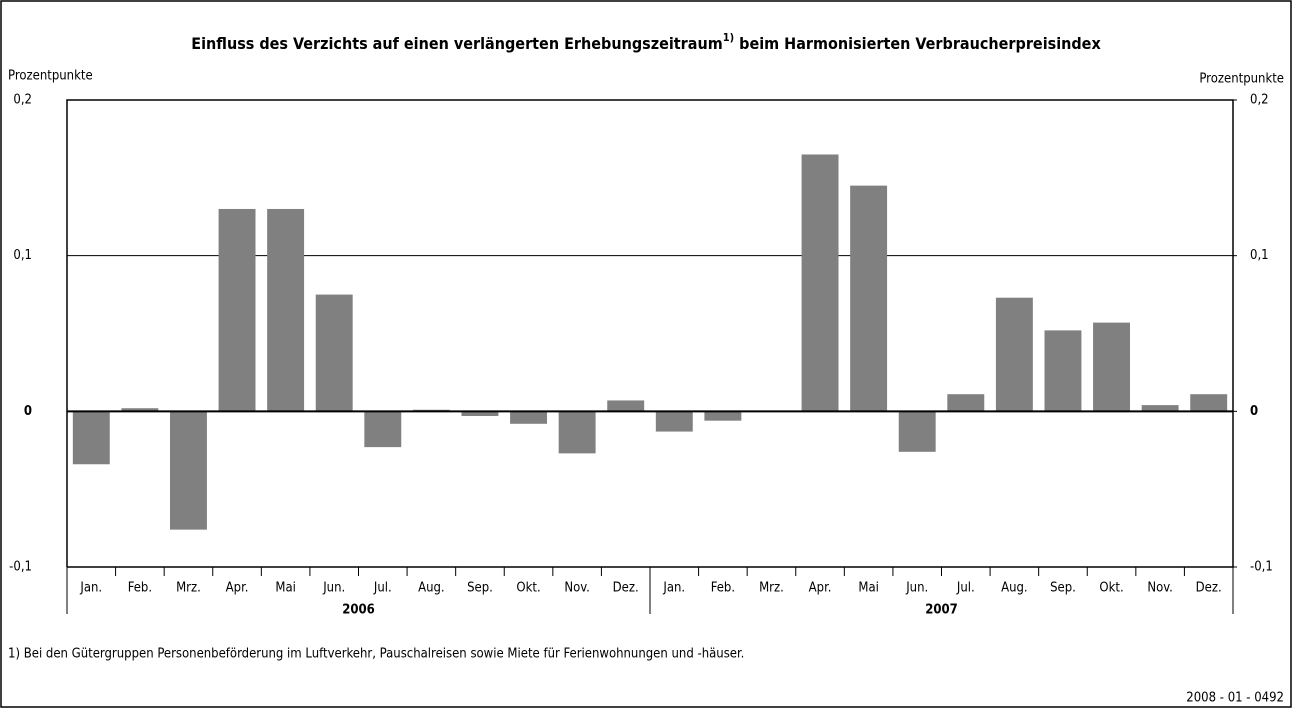 Image resolution: width=1292 pixels, height=708 pixels. What do you see at coordinates (1254, 411) in the screenshot?
I see `y2-tick-label: 0` at bounding box center [1254, 411].